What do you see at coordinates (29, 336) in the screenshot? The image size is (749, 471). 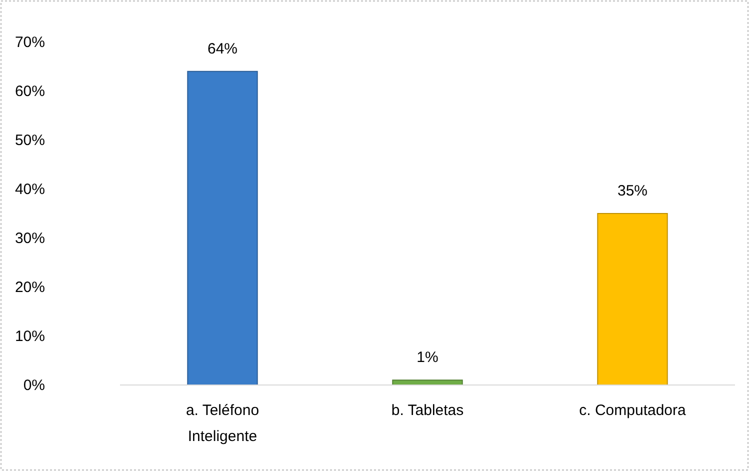 I see `y-tick-label: 10%` at bounding box center [29, 336].